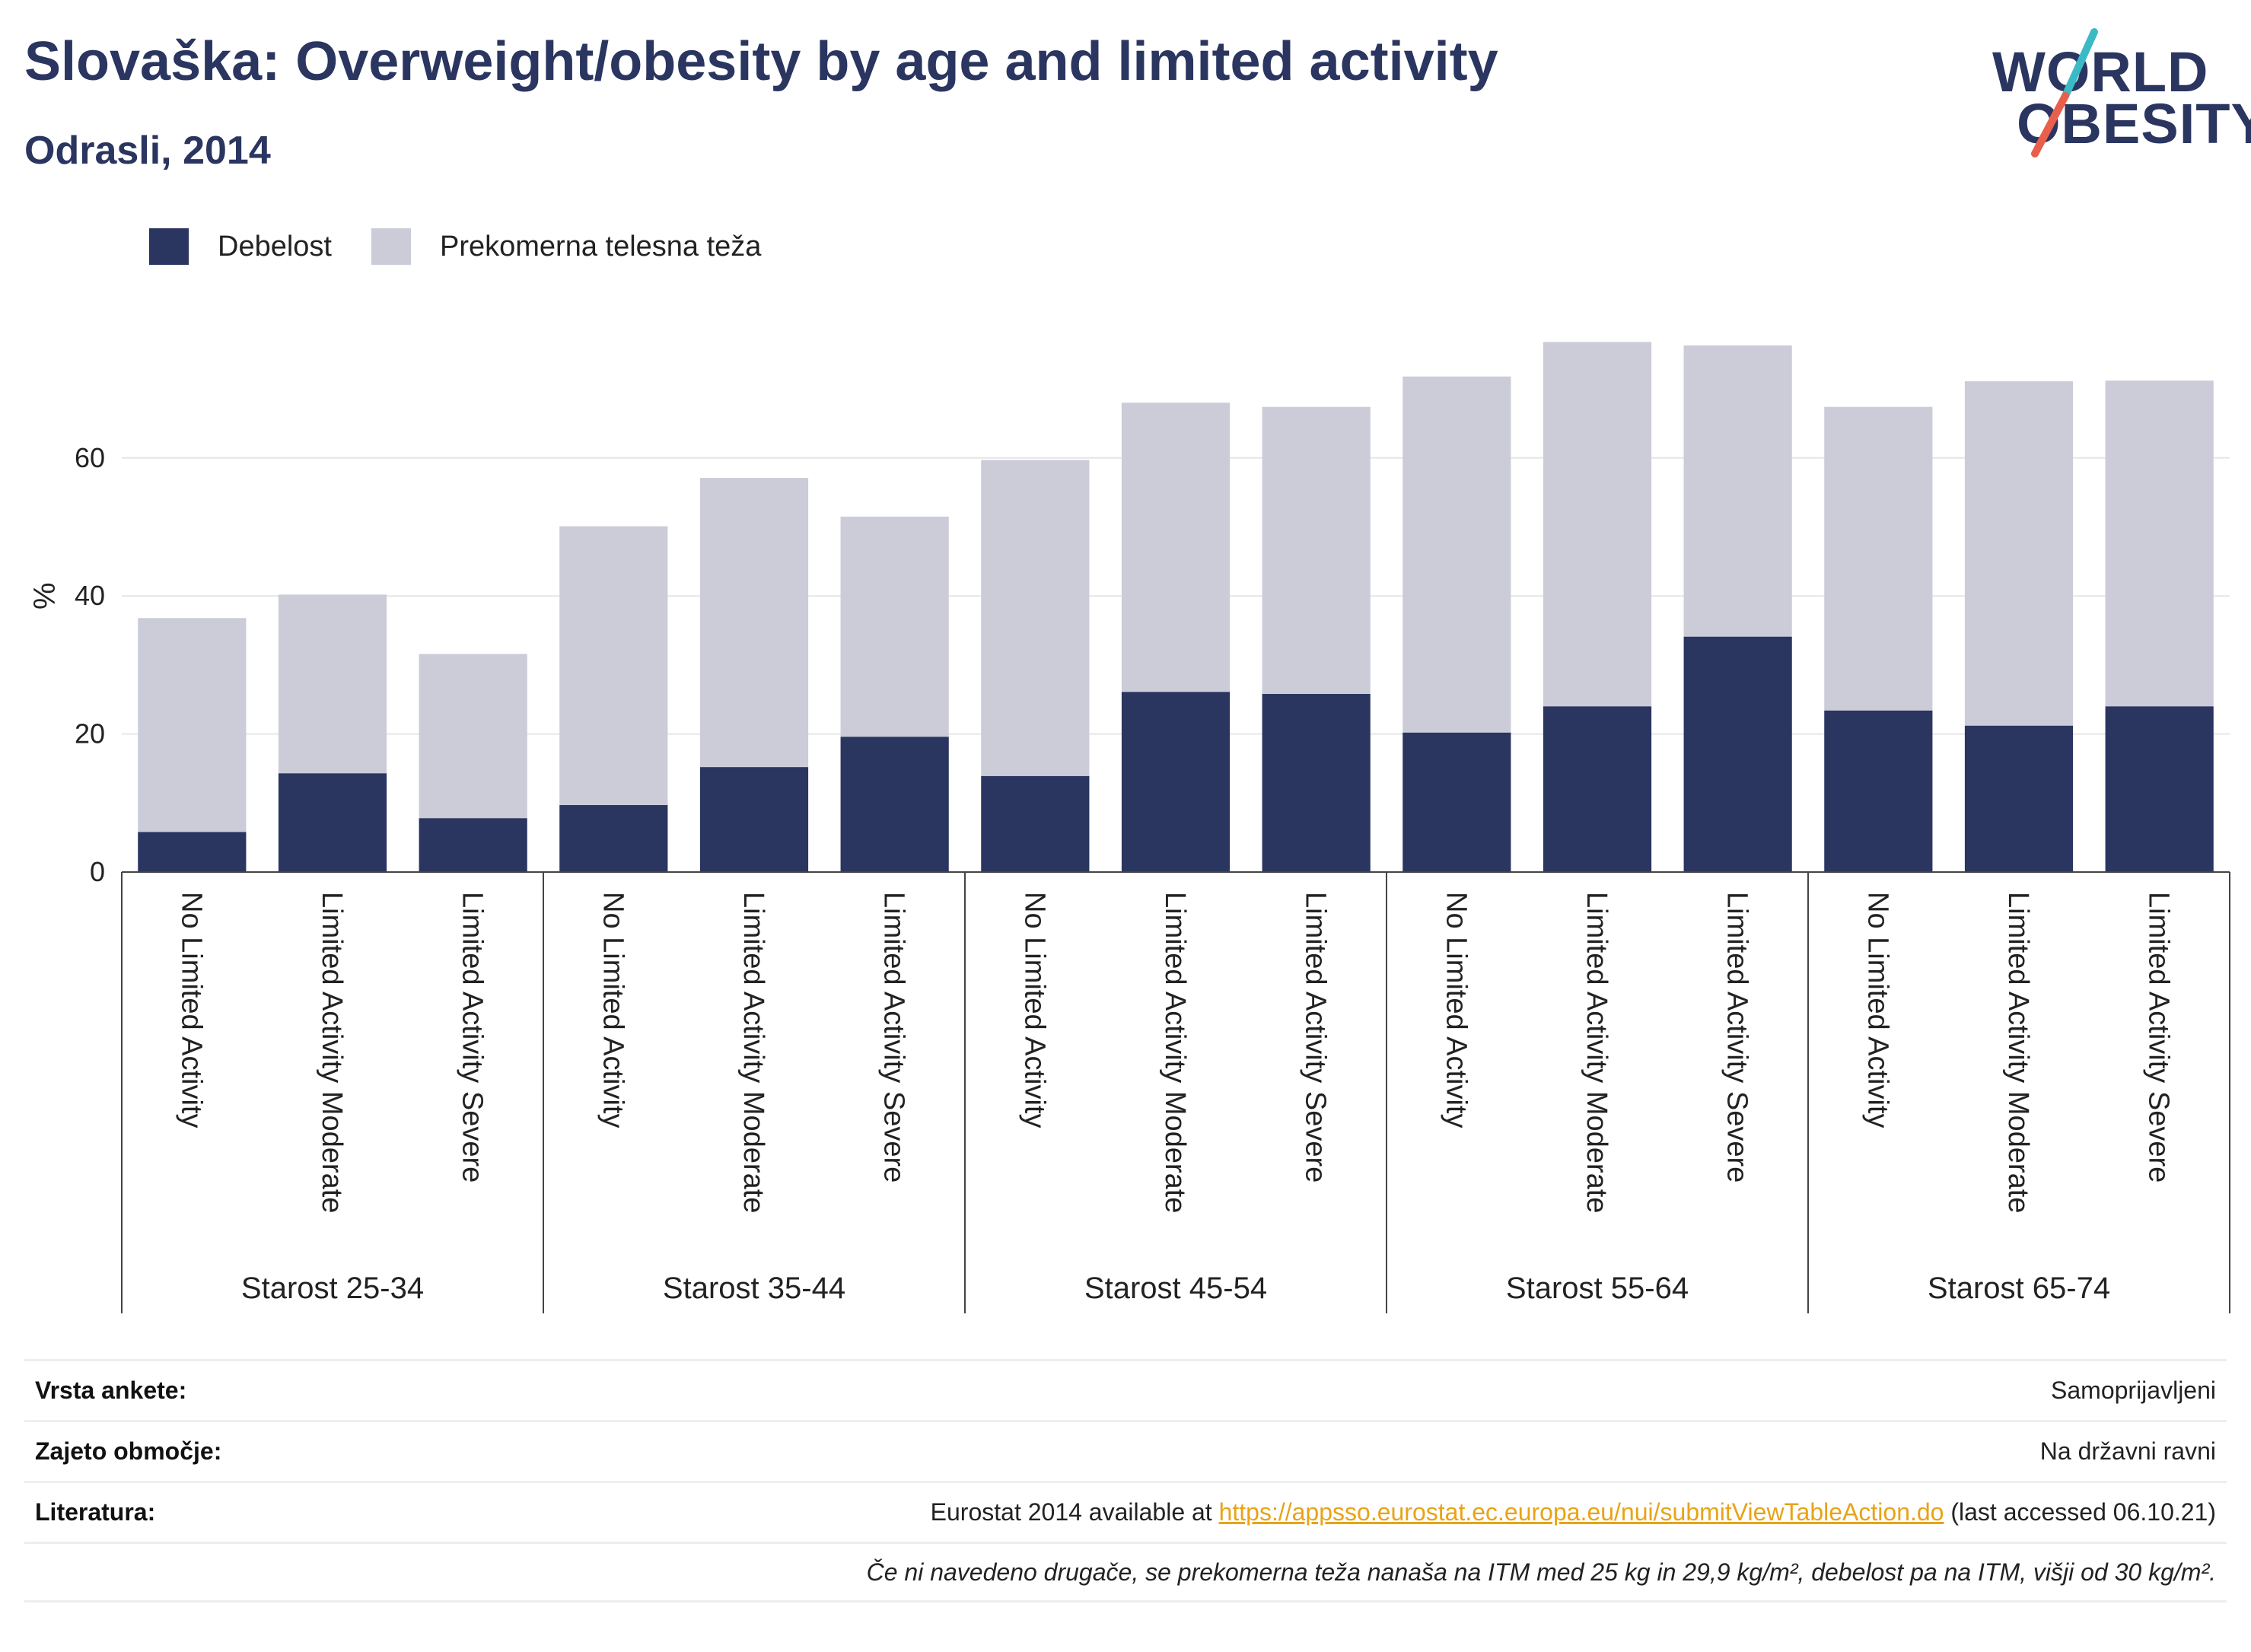 The width and height of the screenshot is (2251, 1652). What do you see at coordinates (1125, 1450) in the screenshot?
I see `info-row-coverage: Zajeto območje: Na državni ravni` at bounding box center [1125, 1450].